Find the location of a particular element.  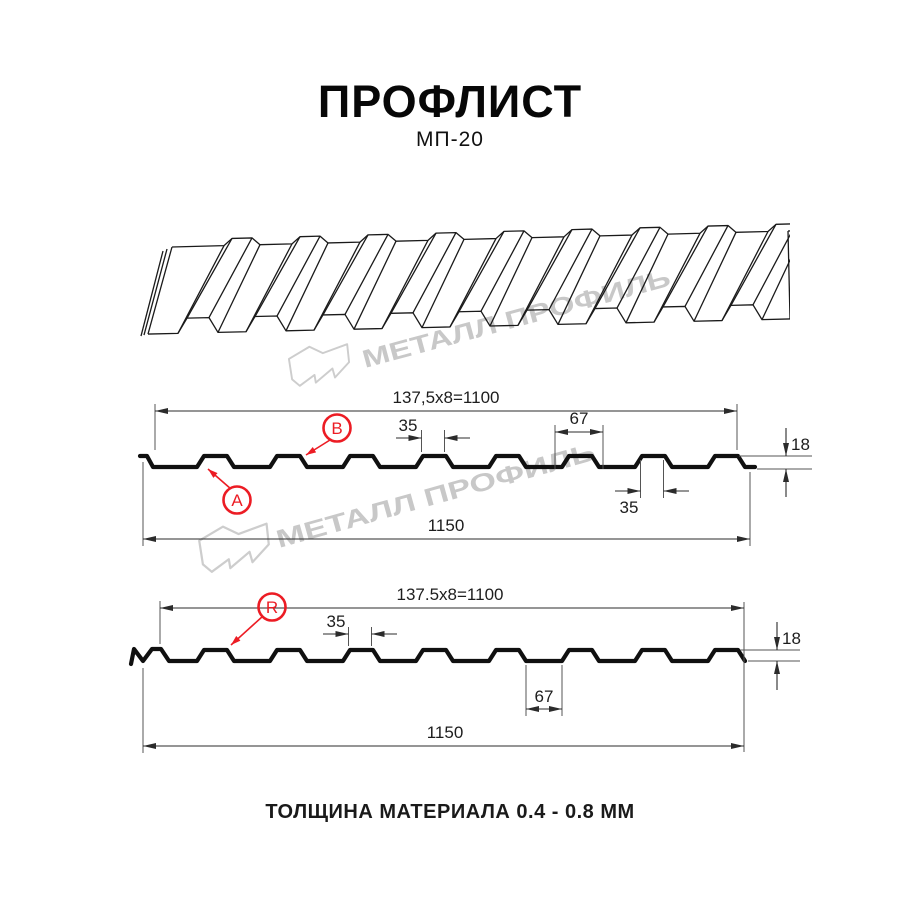

dim-rib-base: 67 is located at coordinates (579, 418).